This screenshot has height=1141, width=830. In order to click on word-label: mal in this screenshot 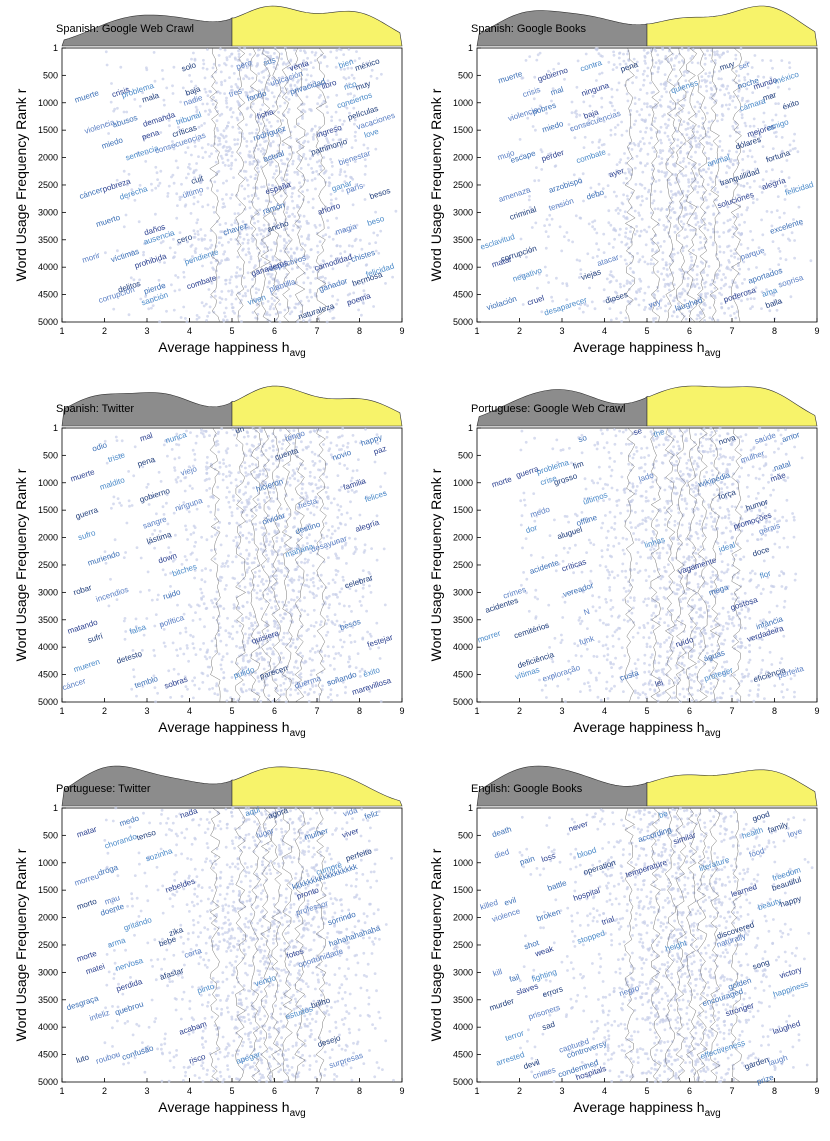, I will do `click(146, 437)`.